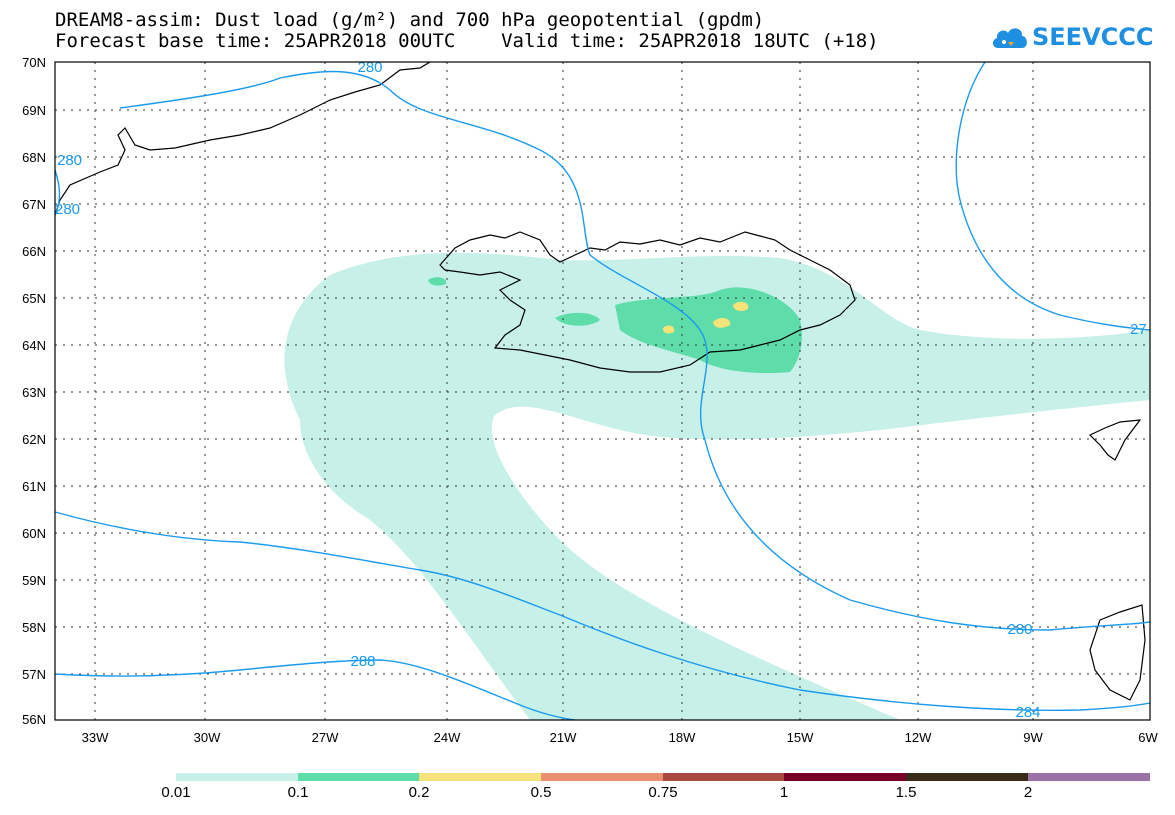 This screenshot has height=815, width=1175. What do you see at coordinates (1027, 712) in the screenshot?
I see `contour-label: 284` at bounding box center [1027, 712].